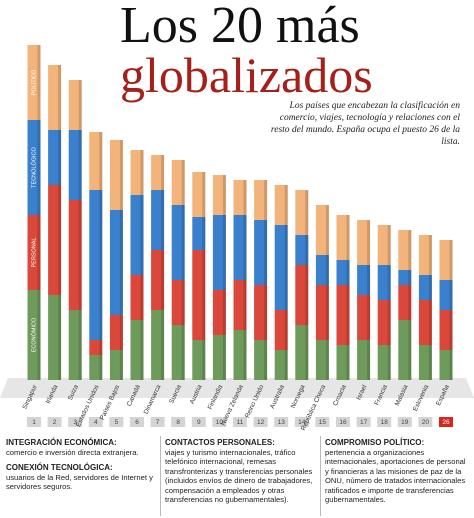 The height and width of the screenshot is (518, 474). Describe the element at coordinates (33, 82) in the screenshot. I see `legend-label: POLÍTICO` at that location.